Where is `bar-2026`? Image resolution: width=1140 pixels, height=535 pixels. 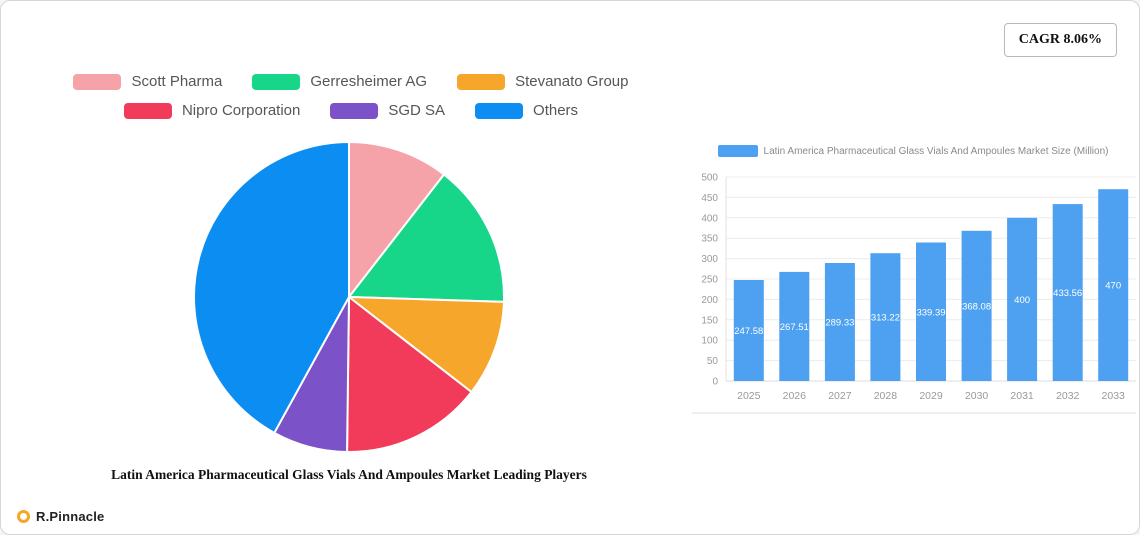 bar-2026 is located at coordinates (794, 326).